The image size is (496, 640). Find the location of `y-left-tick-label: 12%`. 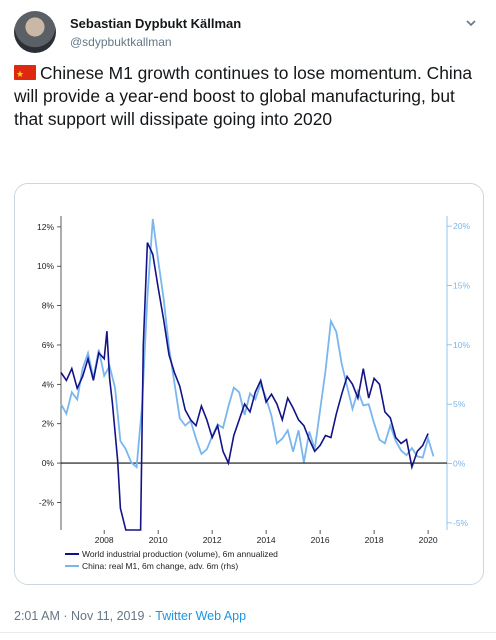

y-left-tick-label: 12% is located at coordinates (45, 227).